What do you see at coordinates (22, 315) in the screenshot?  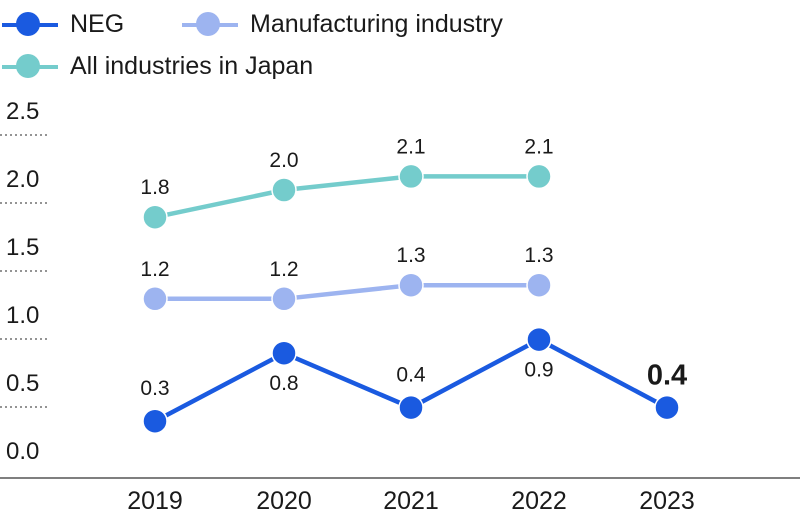 I see `y-tick-label: 1.0` at bounding box center [22, 315].